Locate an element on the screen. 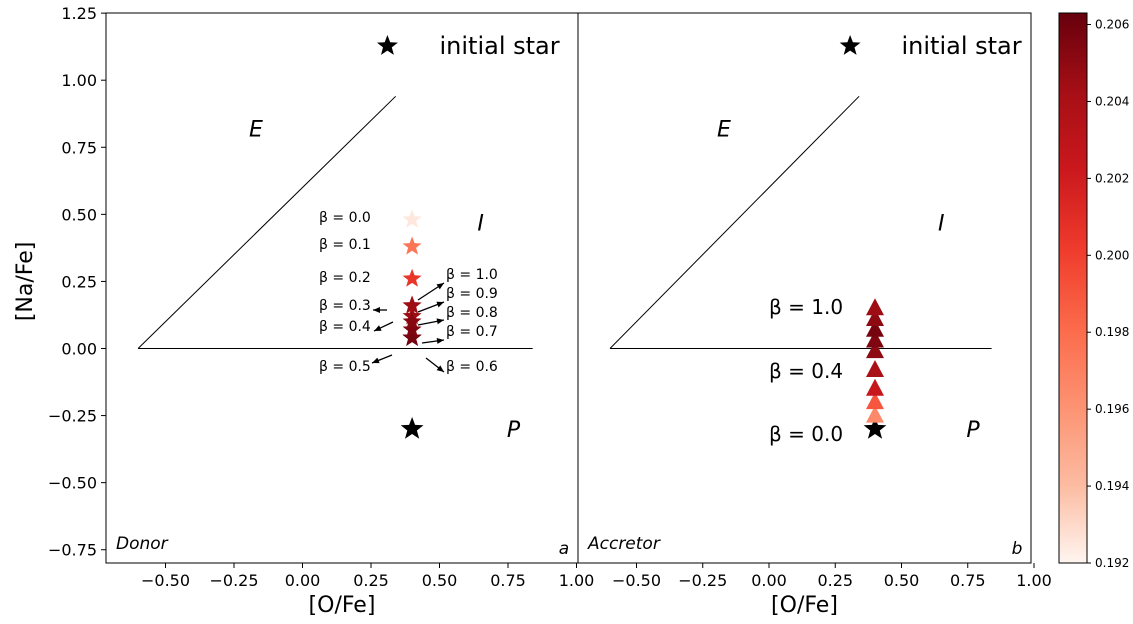 The height and width of the screenshot is (624, 1133). y-tick-label: −0.50 is located at coordinates (72, 483).